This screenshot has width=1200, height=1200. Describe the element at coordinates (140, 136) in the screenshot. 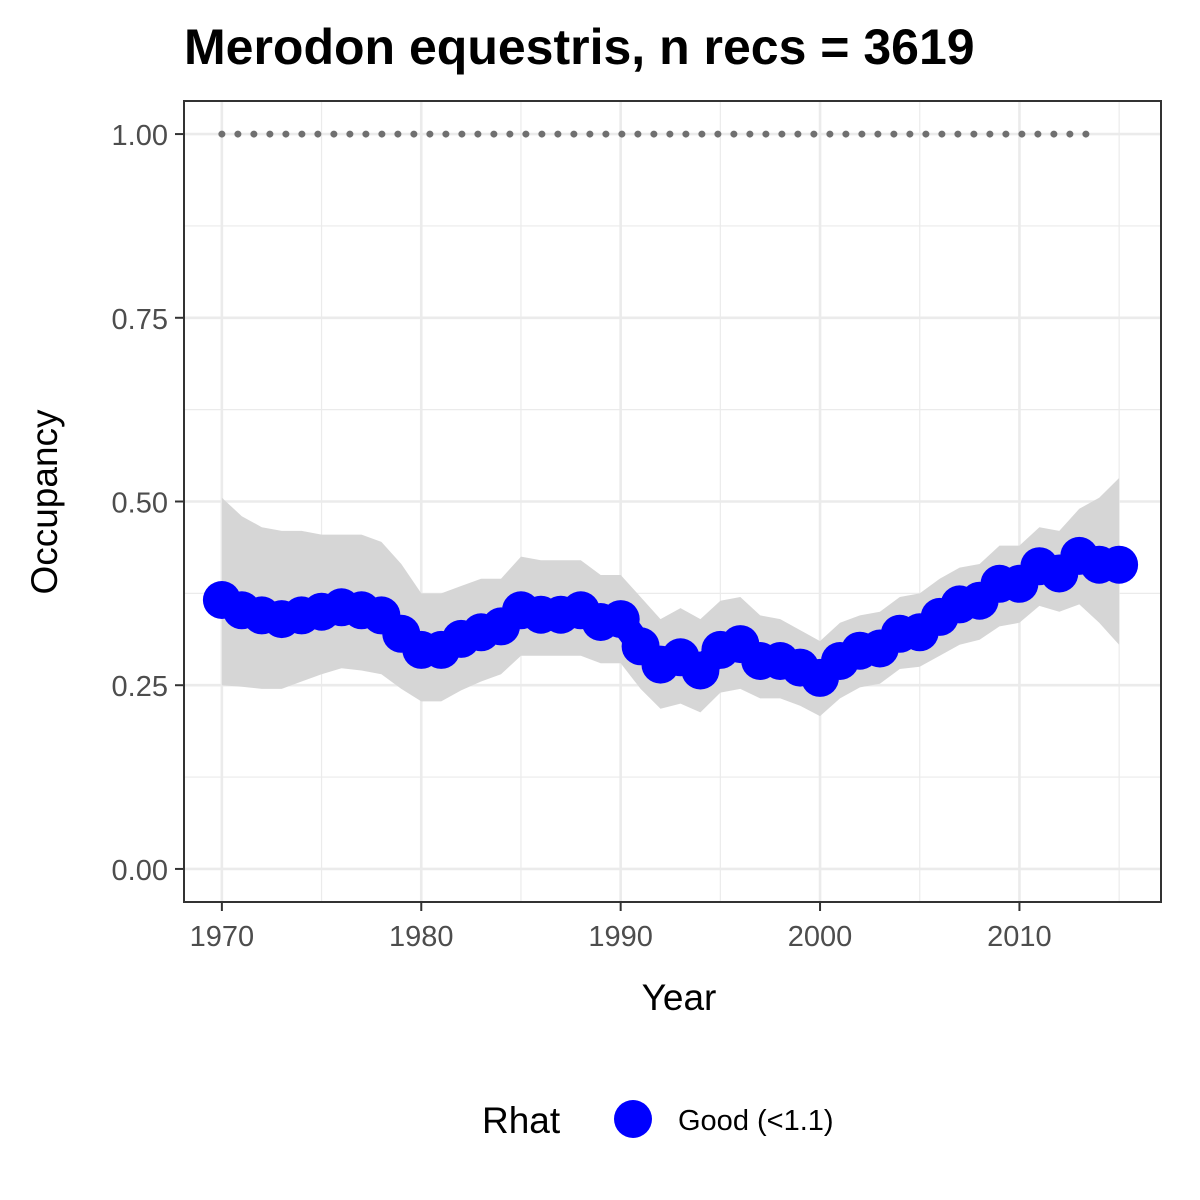

I see `y-tick-label: 1.00` at that location.